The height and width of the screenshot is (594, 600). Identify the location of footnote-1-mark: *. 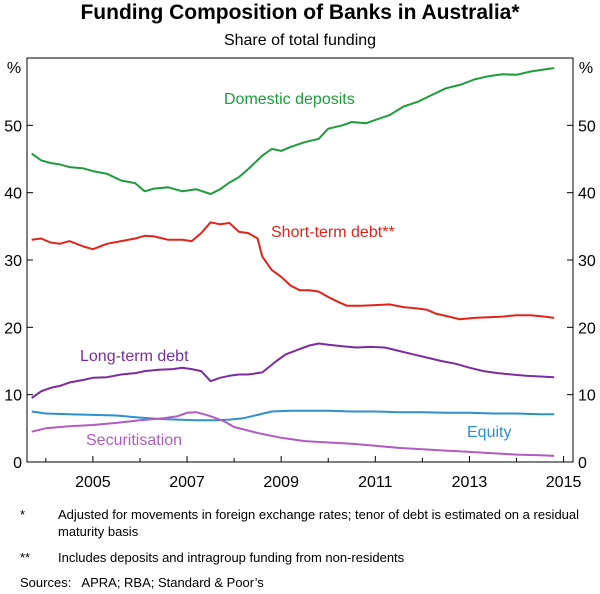
(23, 514).